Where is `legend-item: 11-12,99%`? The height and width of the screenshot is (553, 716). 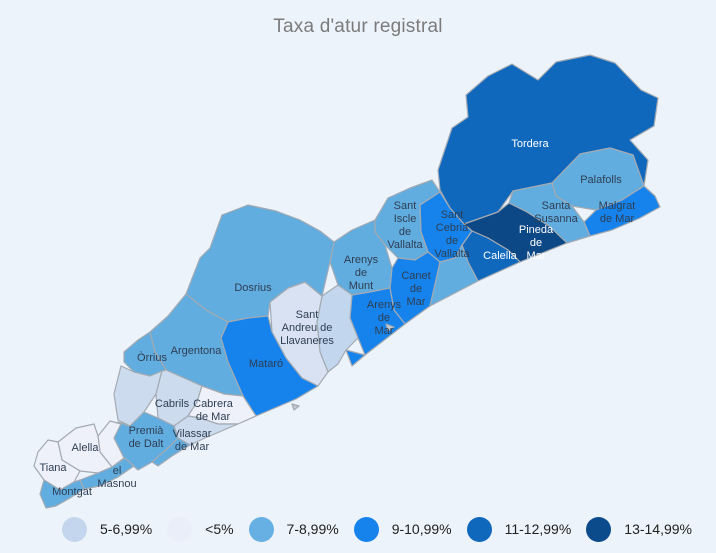 legend-item: 11-12,99% is located at coordinates (519, 529).